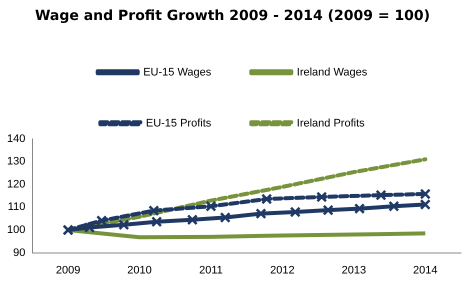 This screenshot has width=473, height=284. Describe the element at coordinates (68, 270) in the screenshot. I see `x-tick-label: 2009` at that location.